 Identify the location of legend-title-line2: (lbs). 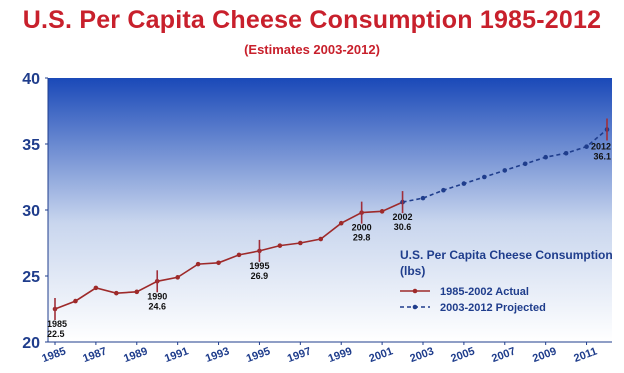
(412, 271).